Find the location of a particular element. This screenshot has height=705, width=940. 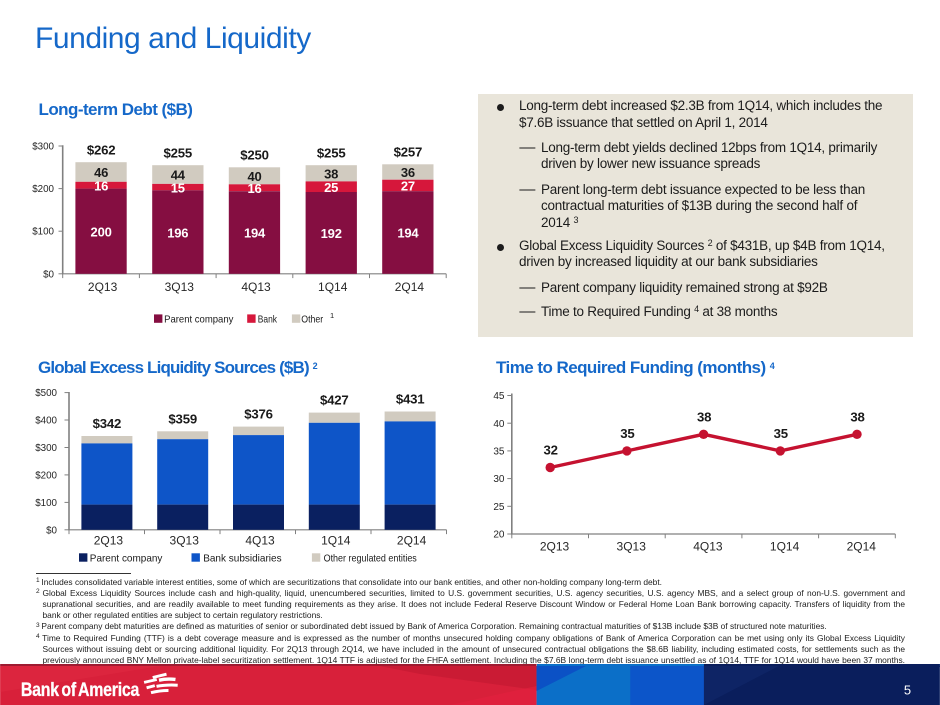

svg-text: $376 is located at coordinates (258, 414).